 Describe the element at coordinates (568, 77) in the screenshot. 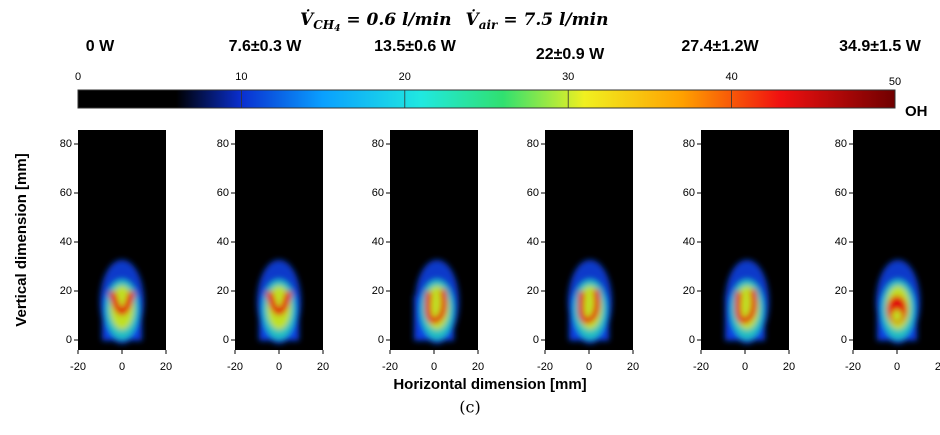

I see `colorbar-tick-label: 30` at that location.